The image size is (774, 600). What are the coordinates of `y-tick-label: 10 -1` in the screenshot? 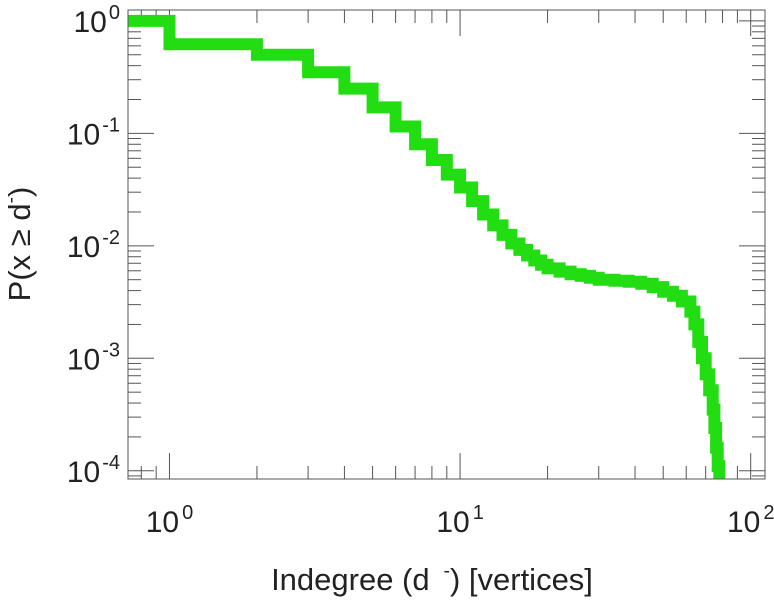 It's located at (93, 132).